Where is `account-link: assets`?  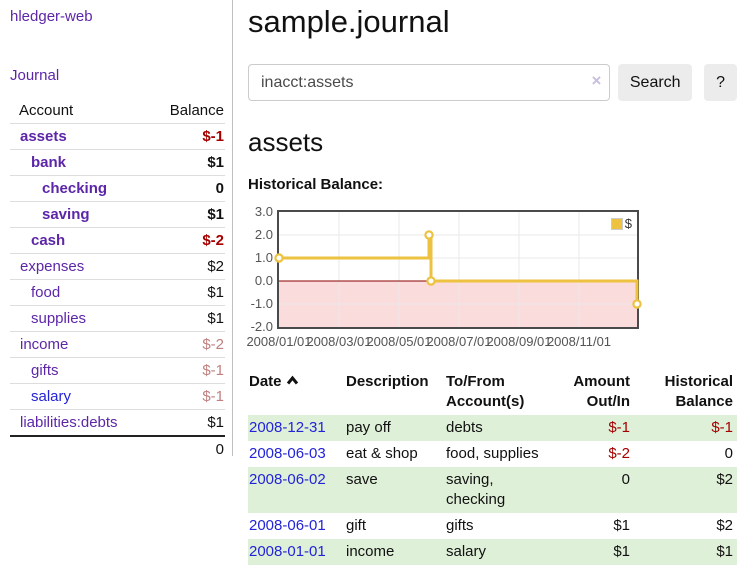 account-link: assets is located at coordinates (43, 136).